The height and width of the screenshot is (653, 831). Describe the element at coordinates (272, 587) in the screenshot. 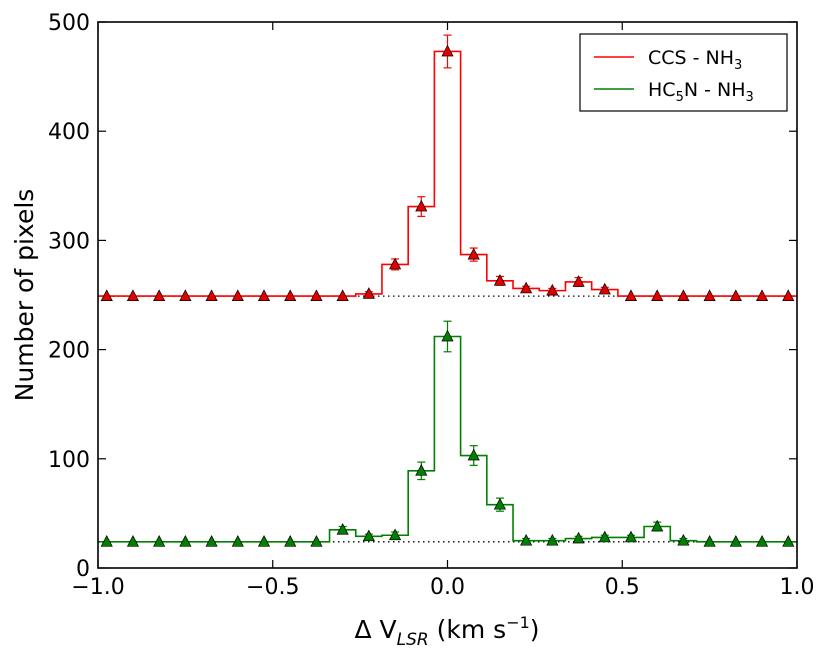

I see `x-tick-label: −0.5` at that location.